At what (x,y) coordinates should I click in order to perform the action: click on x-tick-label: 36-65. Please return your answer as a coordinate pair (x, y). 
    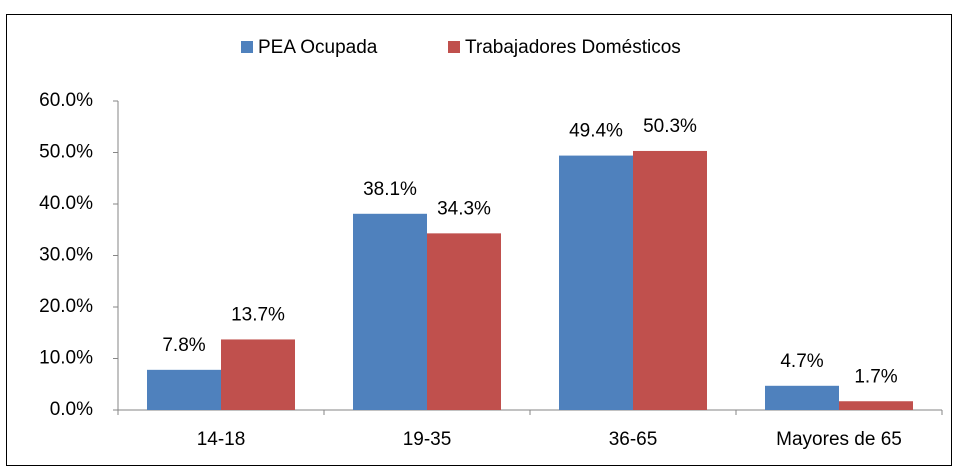
    Looking at the image, I should click on (633, 439).